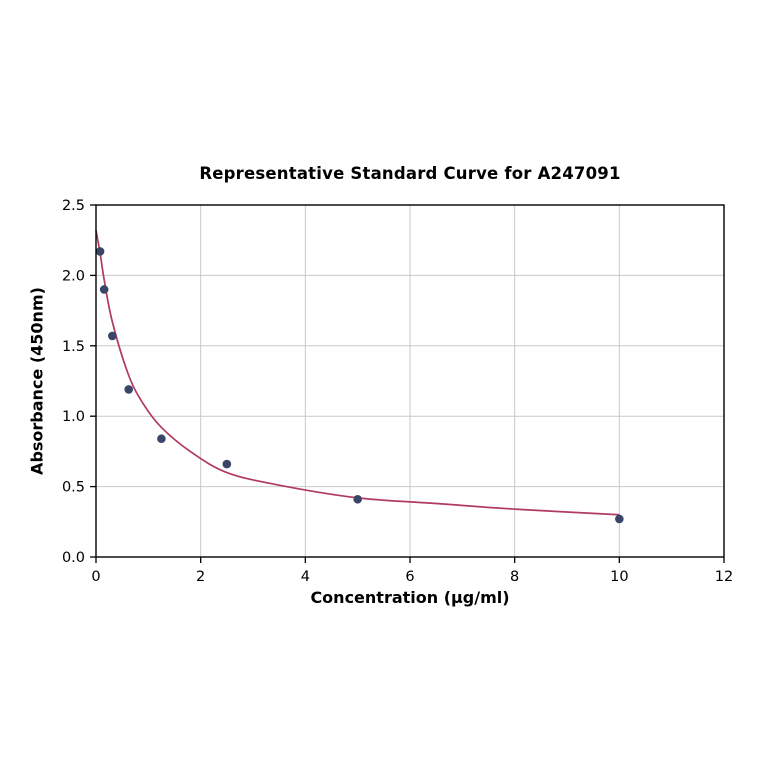  Describe the element at coordinates (619, 577) in the screenshot. I see `x-tick-label: 10` at that location.